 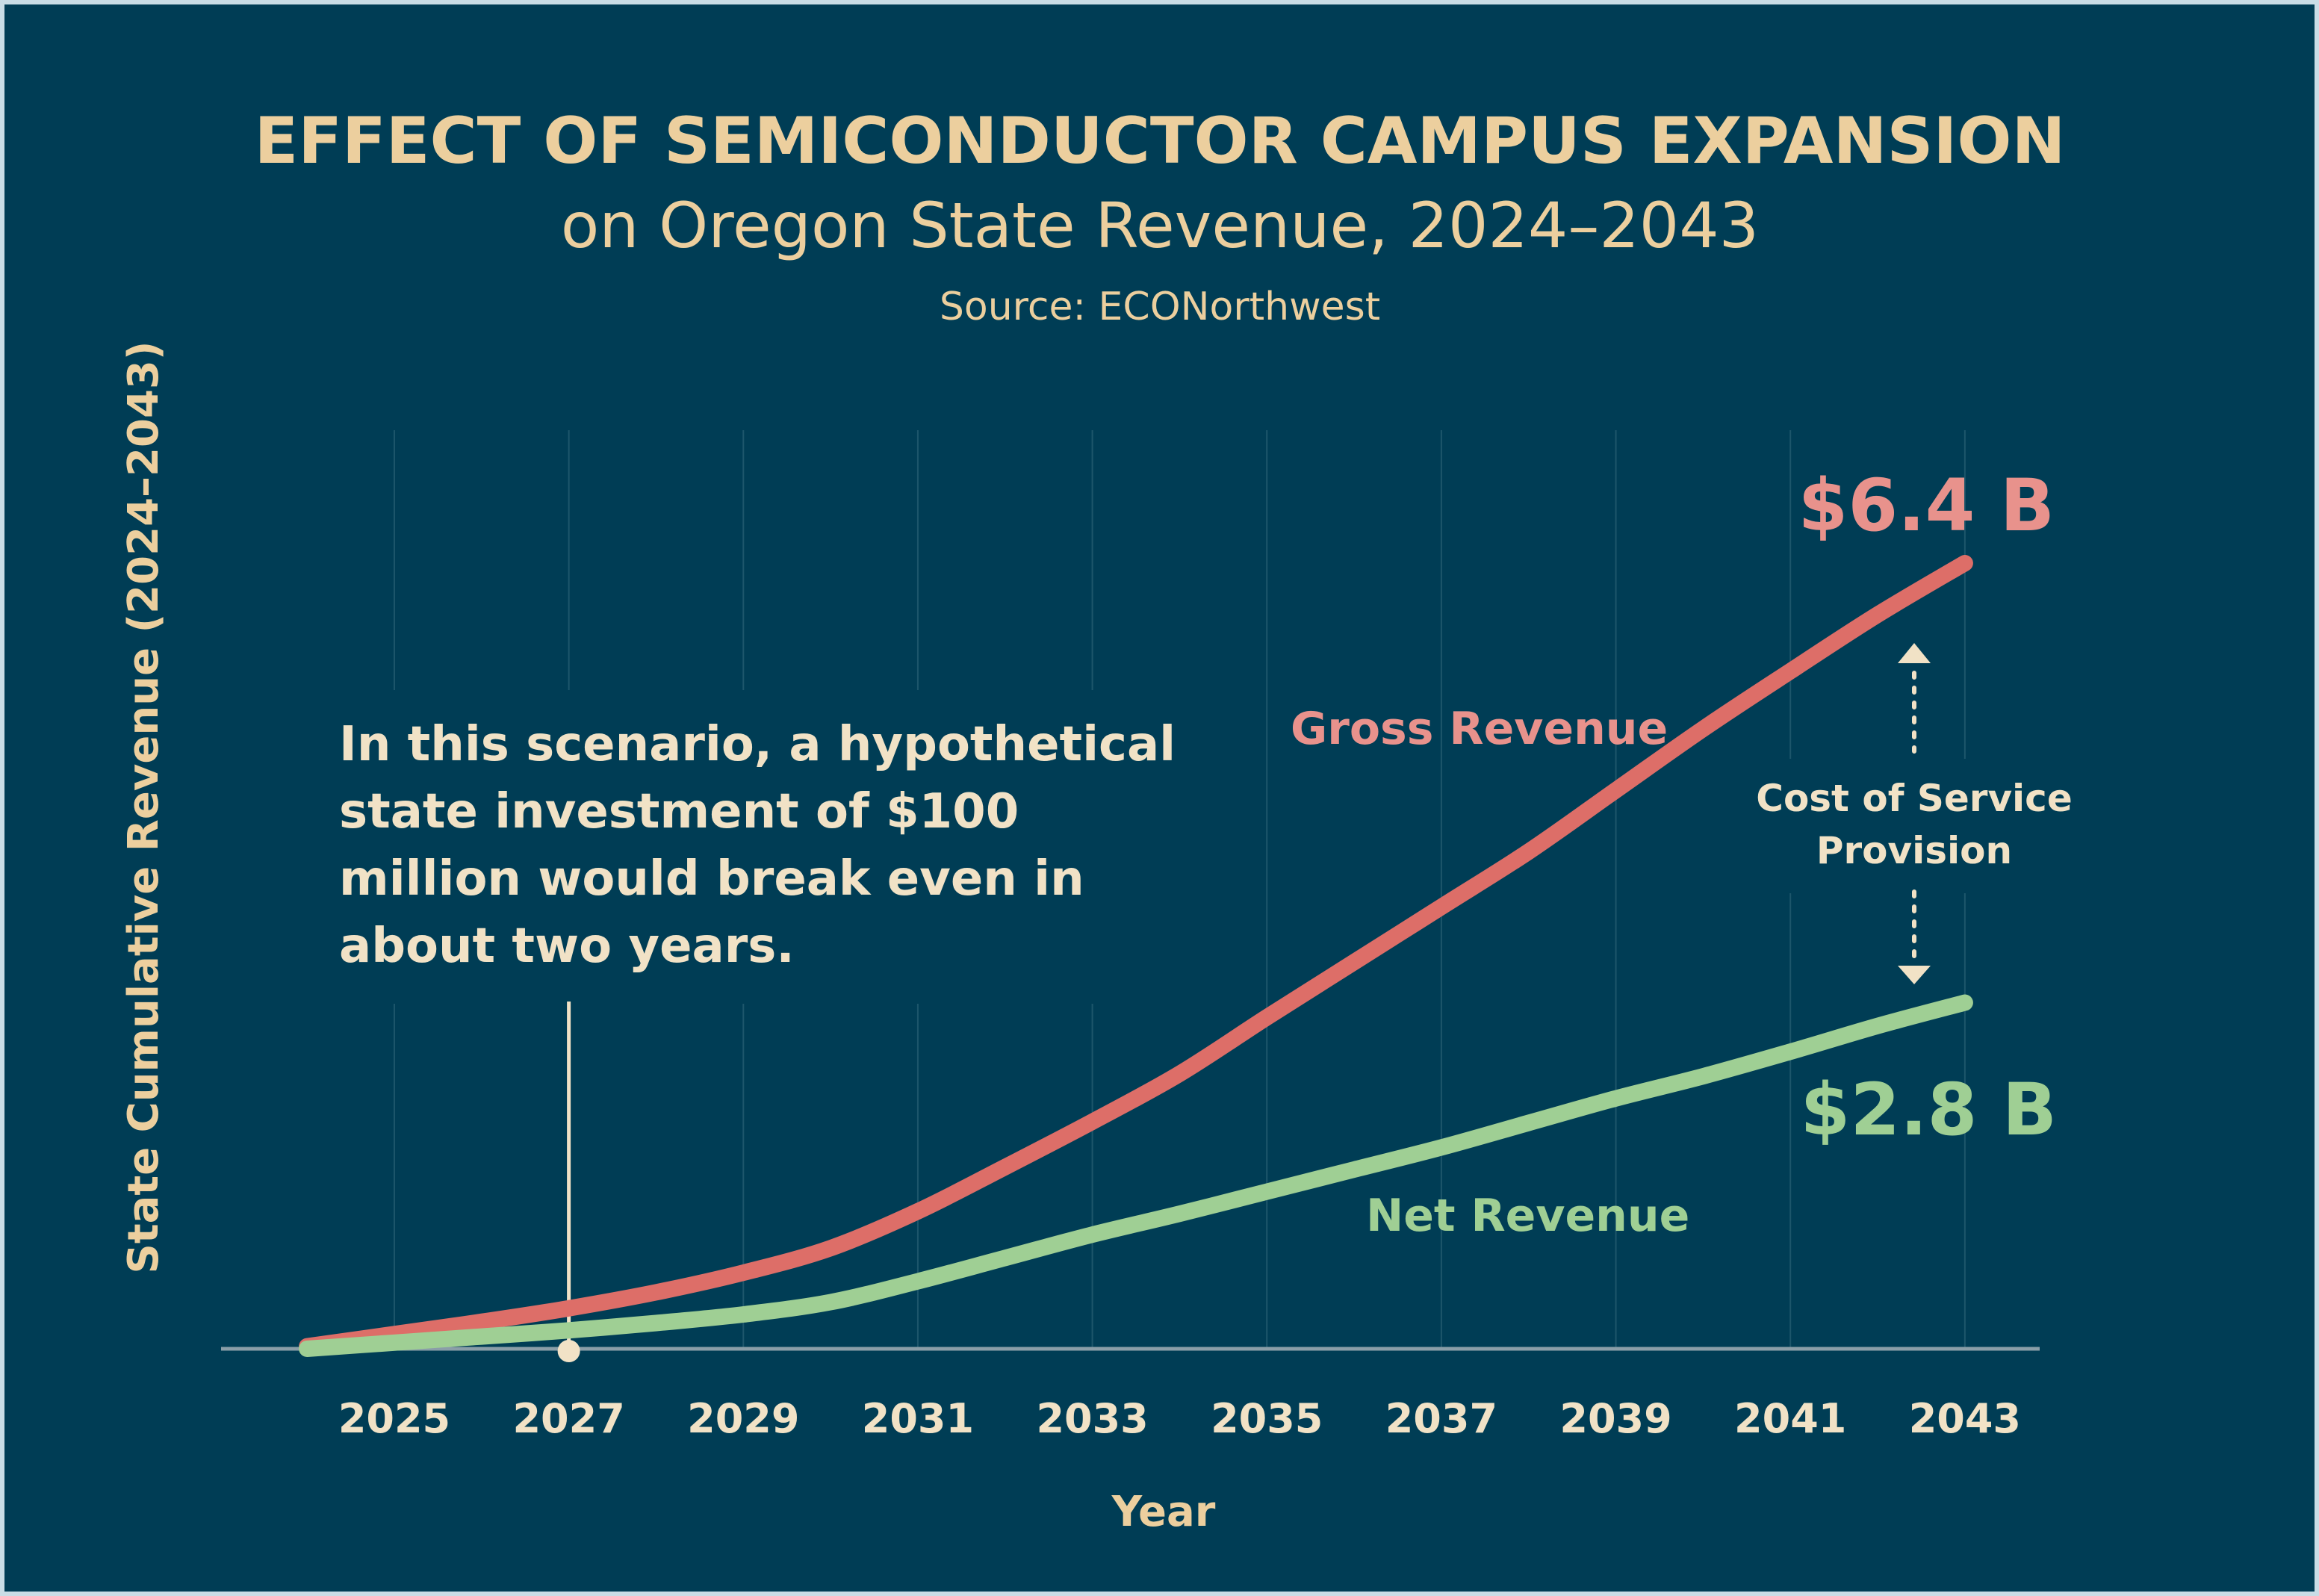 What do you see at coordinates (1480, 729) in the screenshot?
I see `gross-revenue-label: Gross Revenue` at bounding box center [1480, 729].